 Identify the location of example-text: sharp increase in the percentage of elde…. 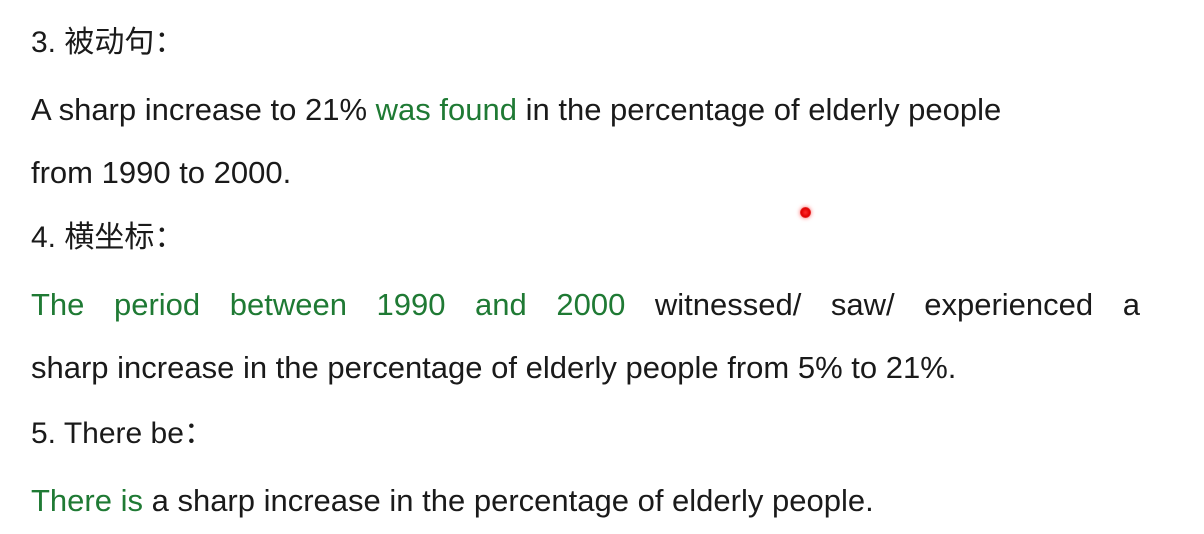
(494, 367).